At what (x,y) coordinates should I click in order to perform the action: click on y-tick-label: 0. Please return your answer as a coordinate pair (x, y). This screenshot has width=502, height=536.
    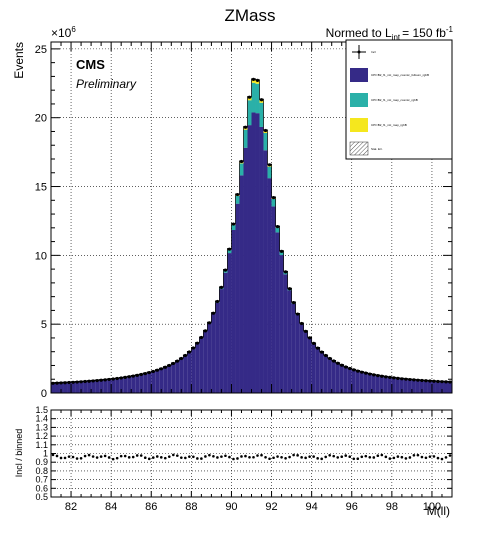
    Looking at the image, I should click on (44, 394).